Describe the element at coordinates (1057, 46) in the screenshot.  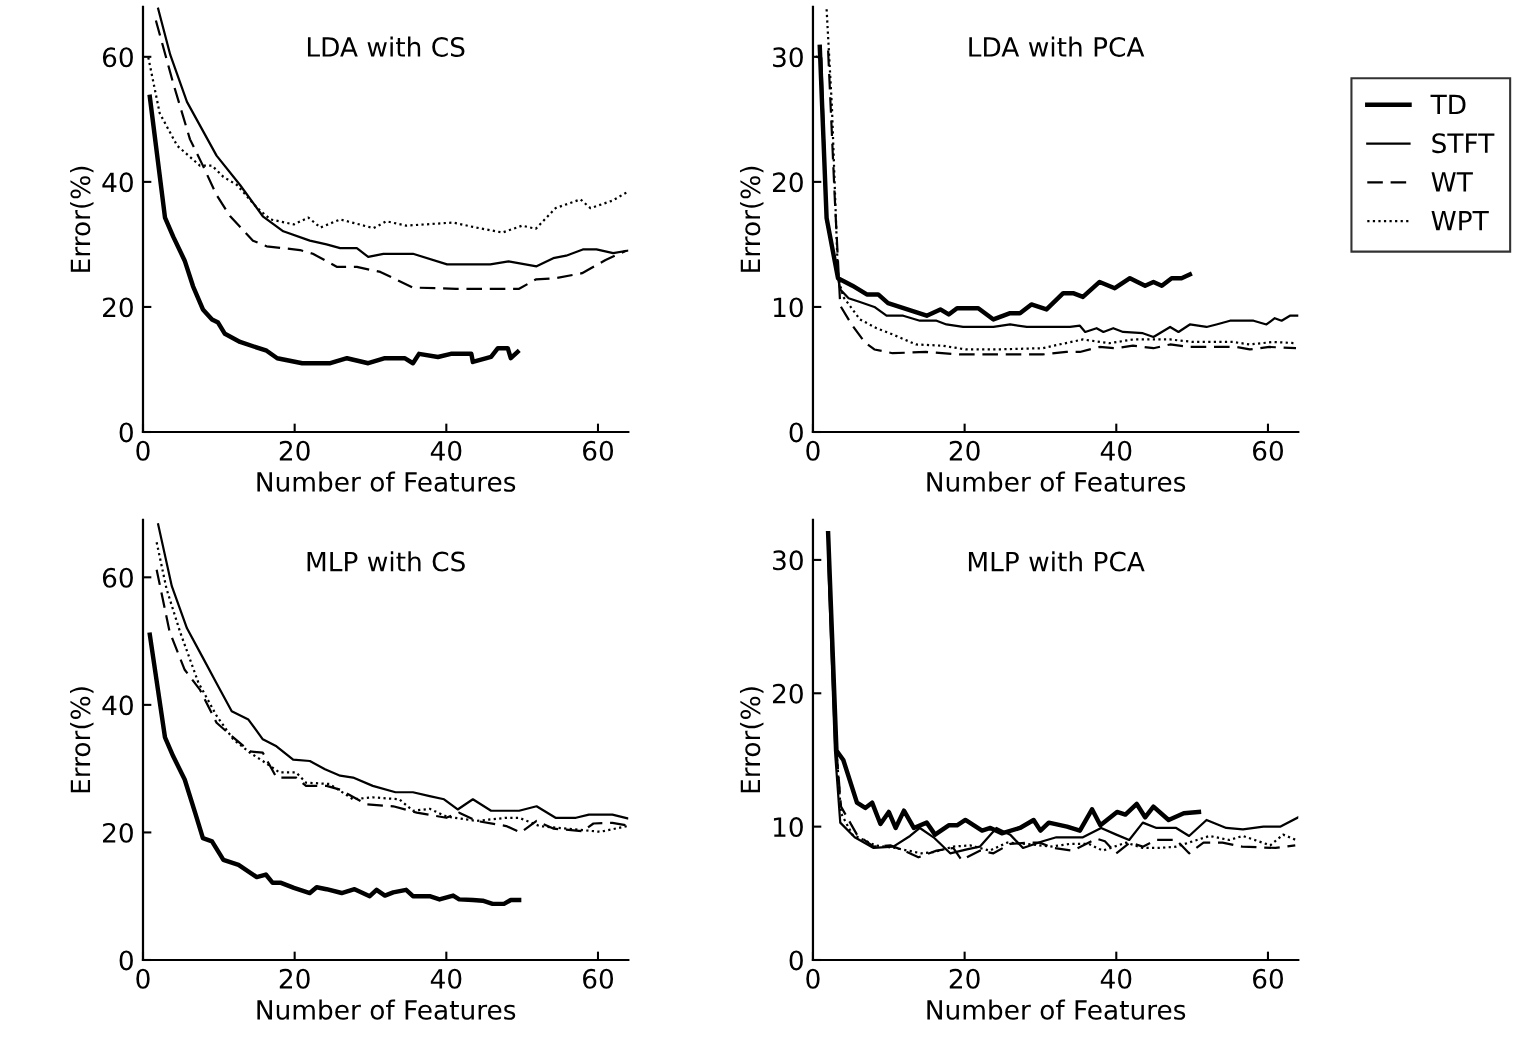
I see `text: LDA with PCA` at that location.